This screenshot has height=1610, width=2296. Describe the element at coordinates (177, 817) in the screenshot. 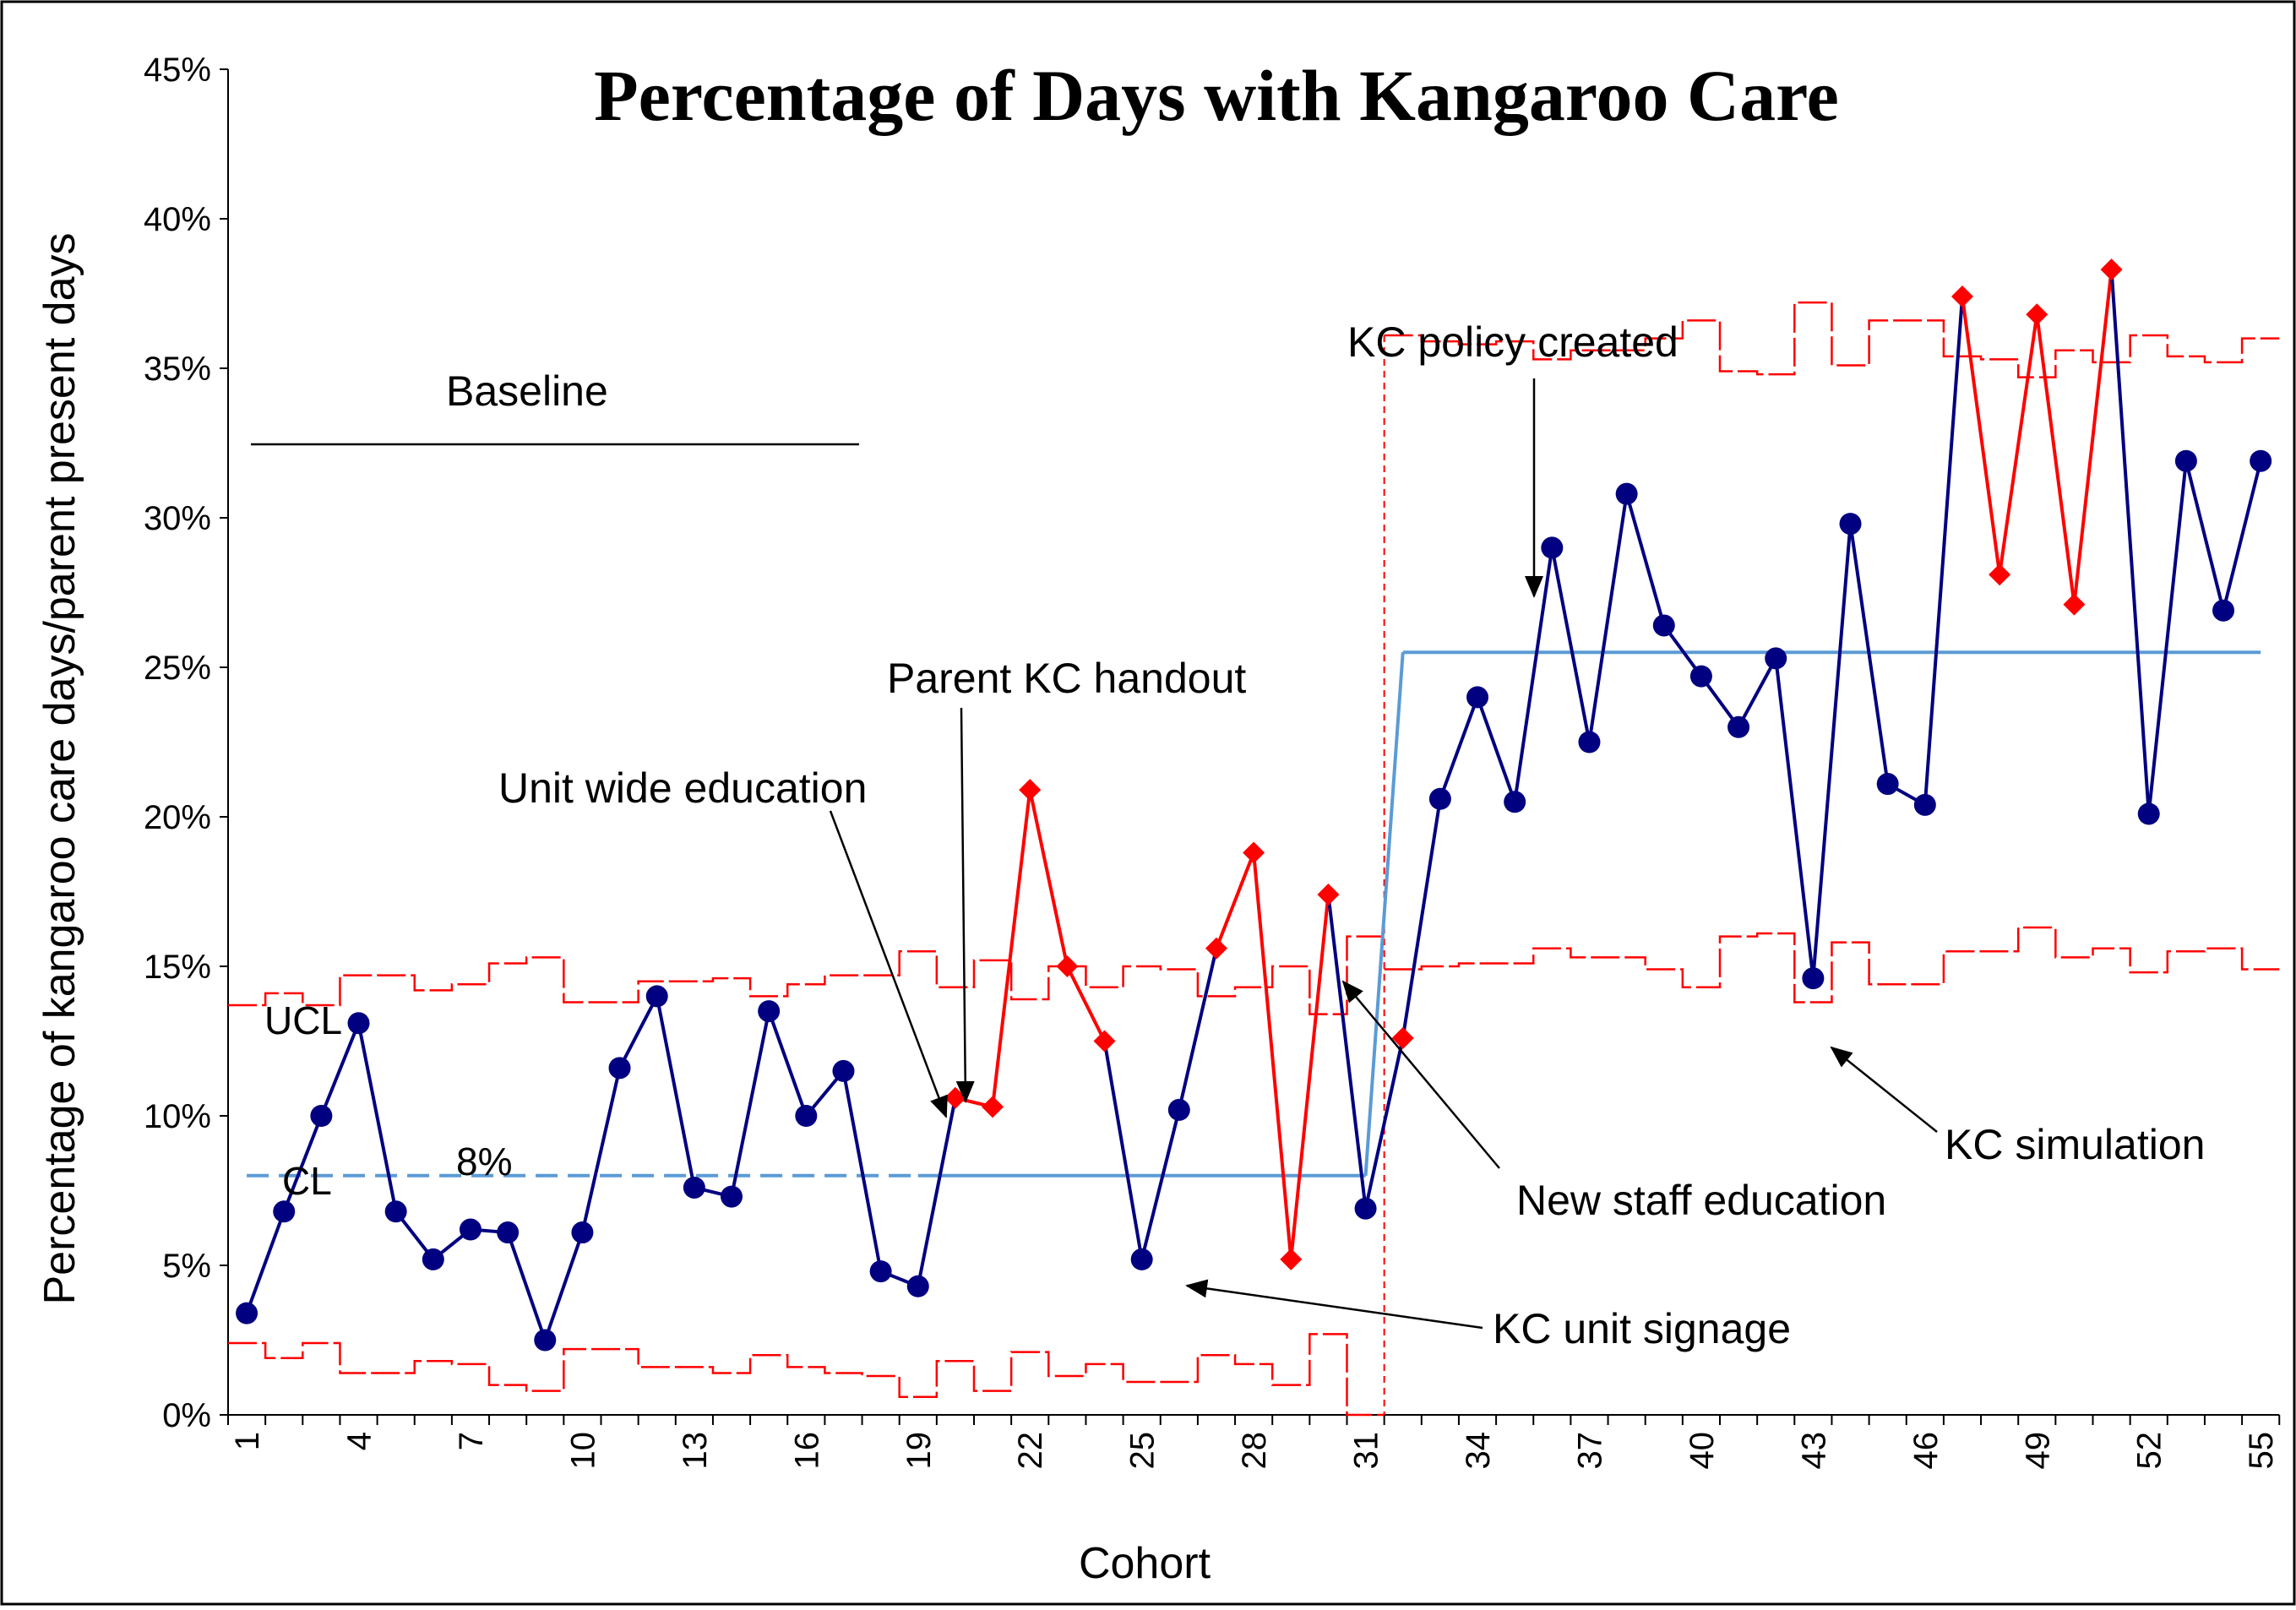

I see `y-tick-label: 20%` at that location.